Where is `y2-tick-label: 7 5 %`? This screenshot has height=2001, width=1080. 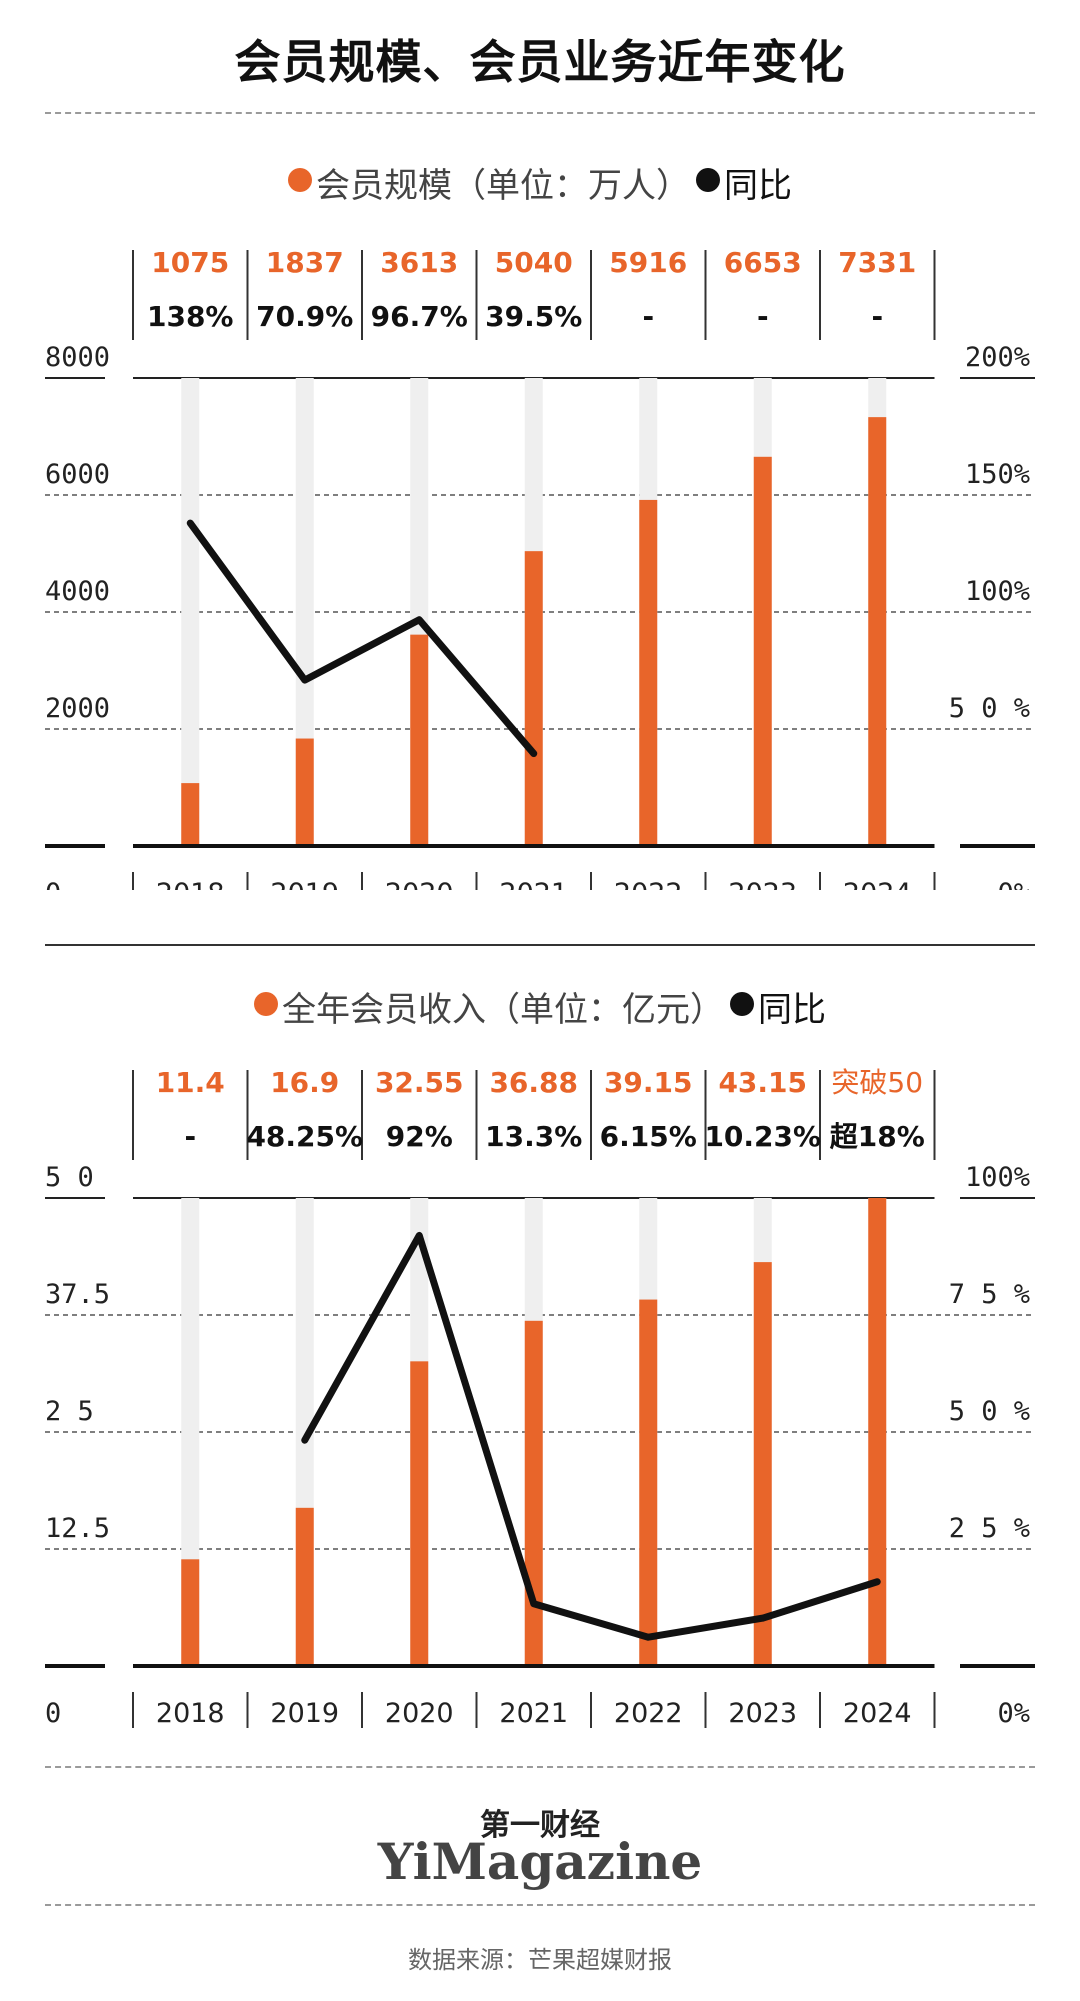
y2-tick-label: 7 5 % is located at coordinates (989, 1294).